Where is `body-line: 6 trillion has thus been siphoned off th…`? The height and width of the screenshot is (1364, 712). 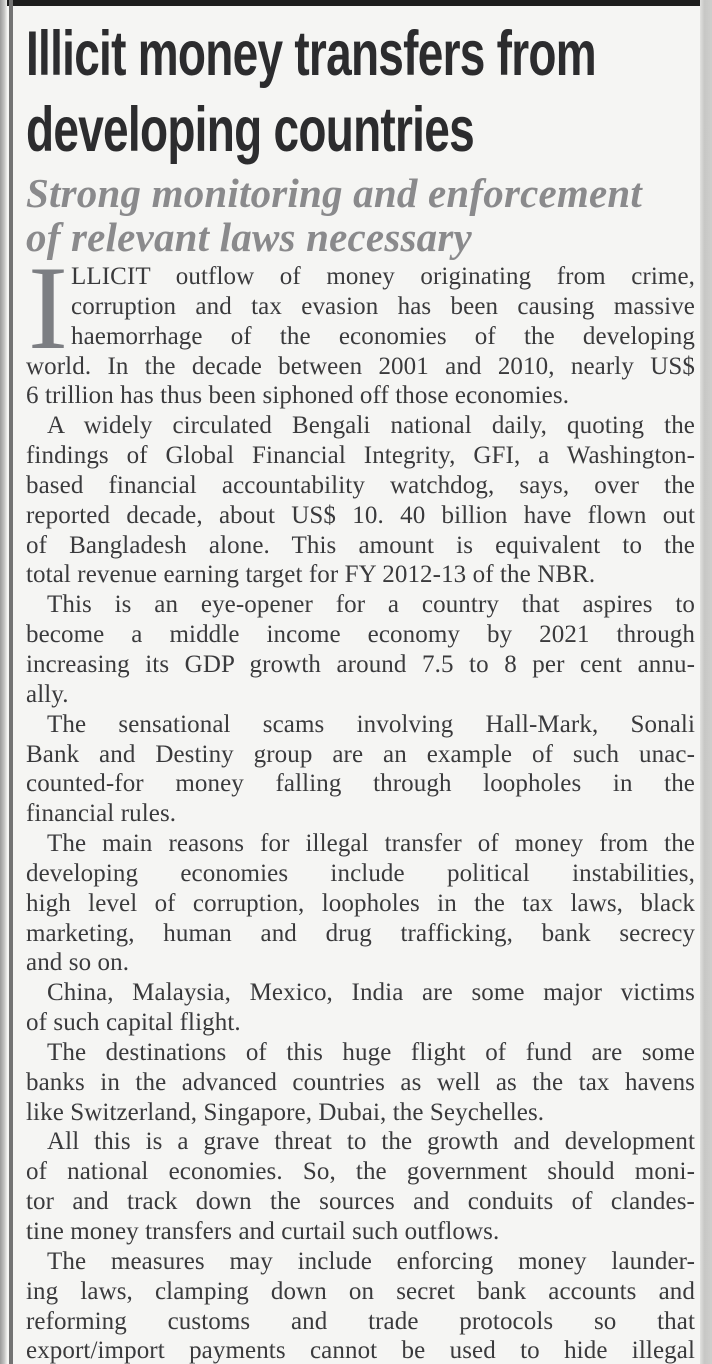
body-line: 6 trillion has thus been siphoned off th… is located at coordinates (298, 396).